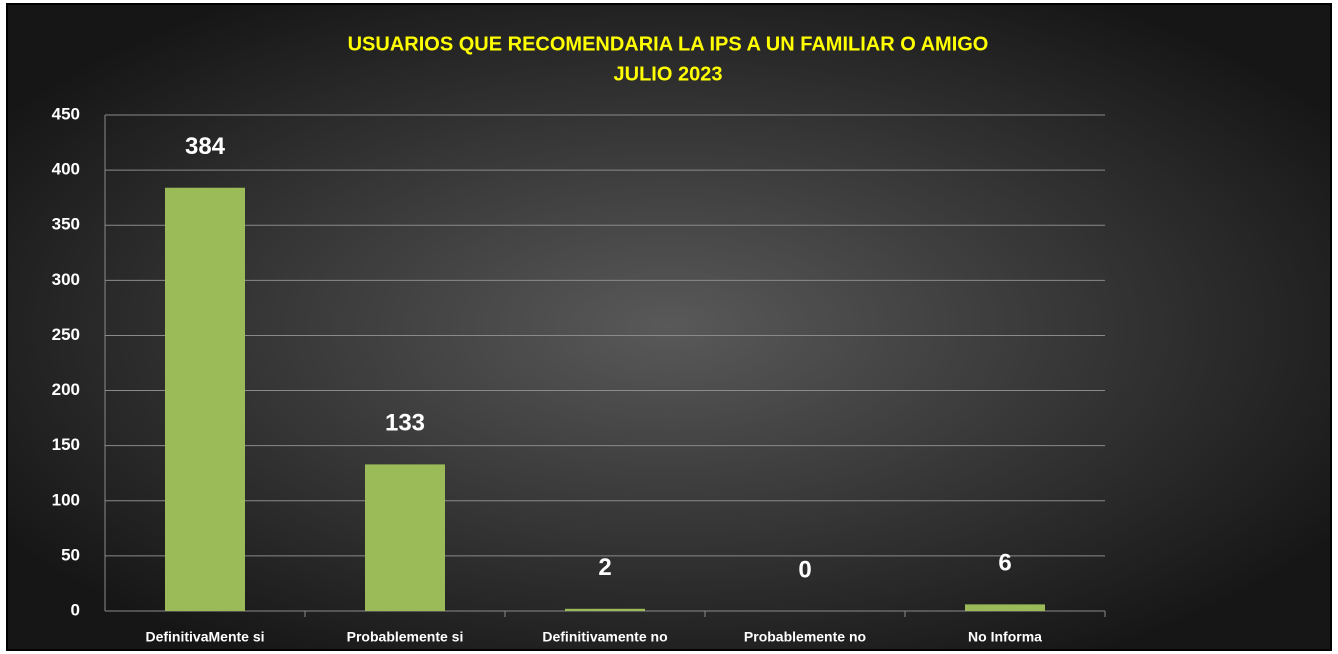 This screenshot has height=654, width=1338. I want to click on data-label: 6, so click(1004, 563).